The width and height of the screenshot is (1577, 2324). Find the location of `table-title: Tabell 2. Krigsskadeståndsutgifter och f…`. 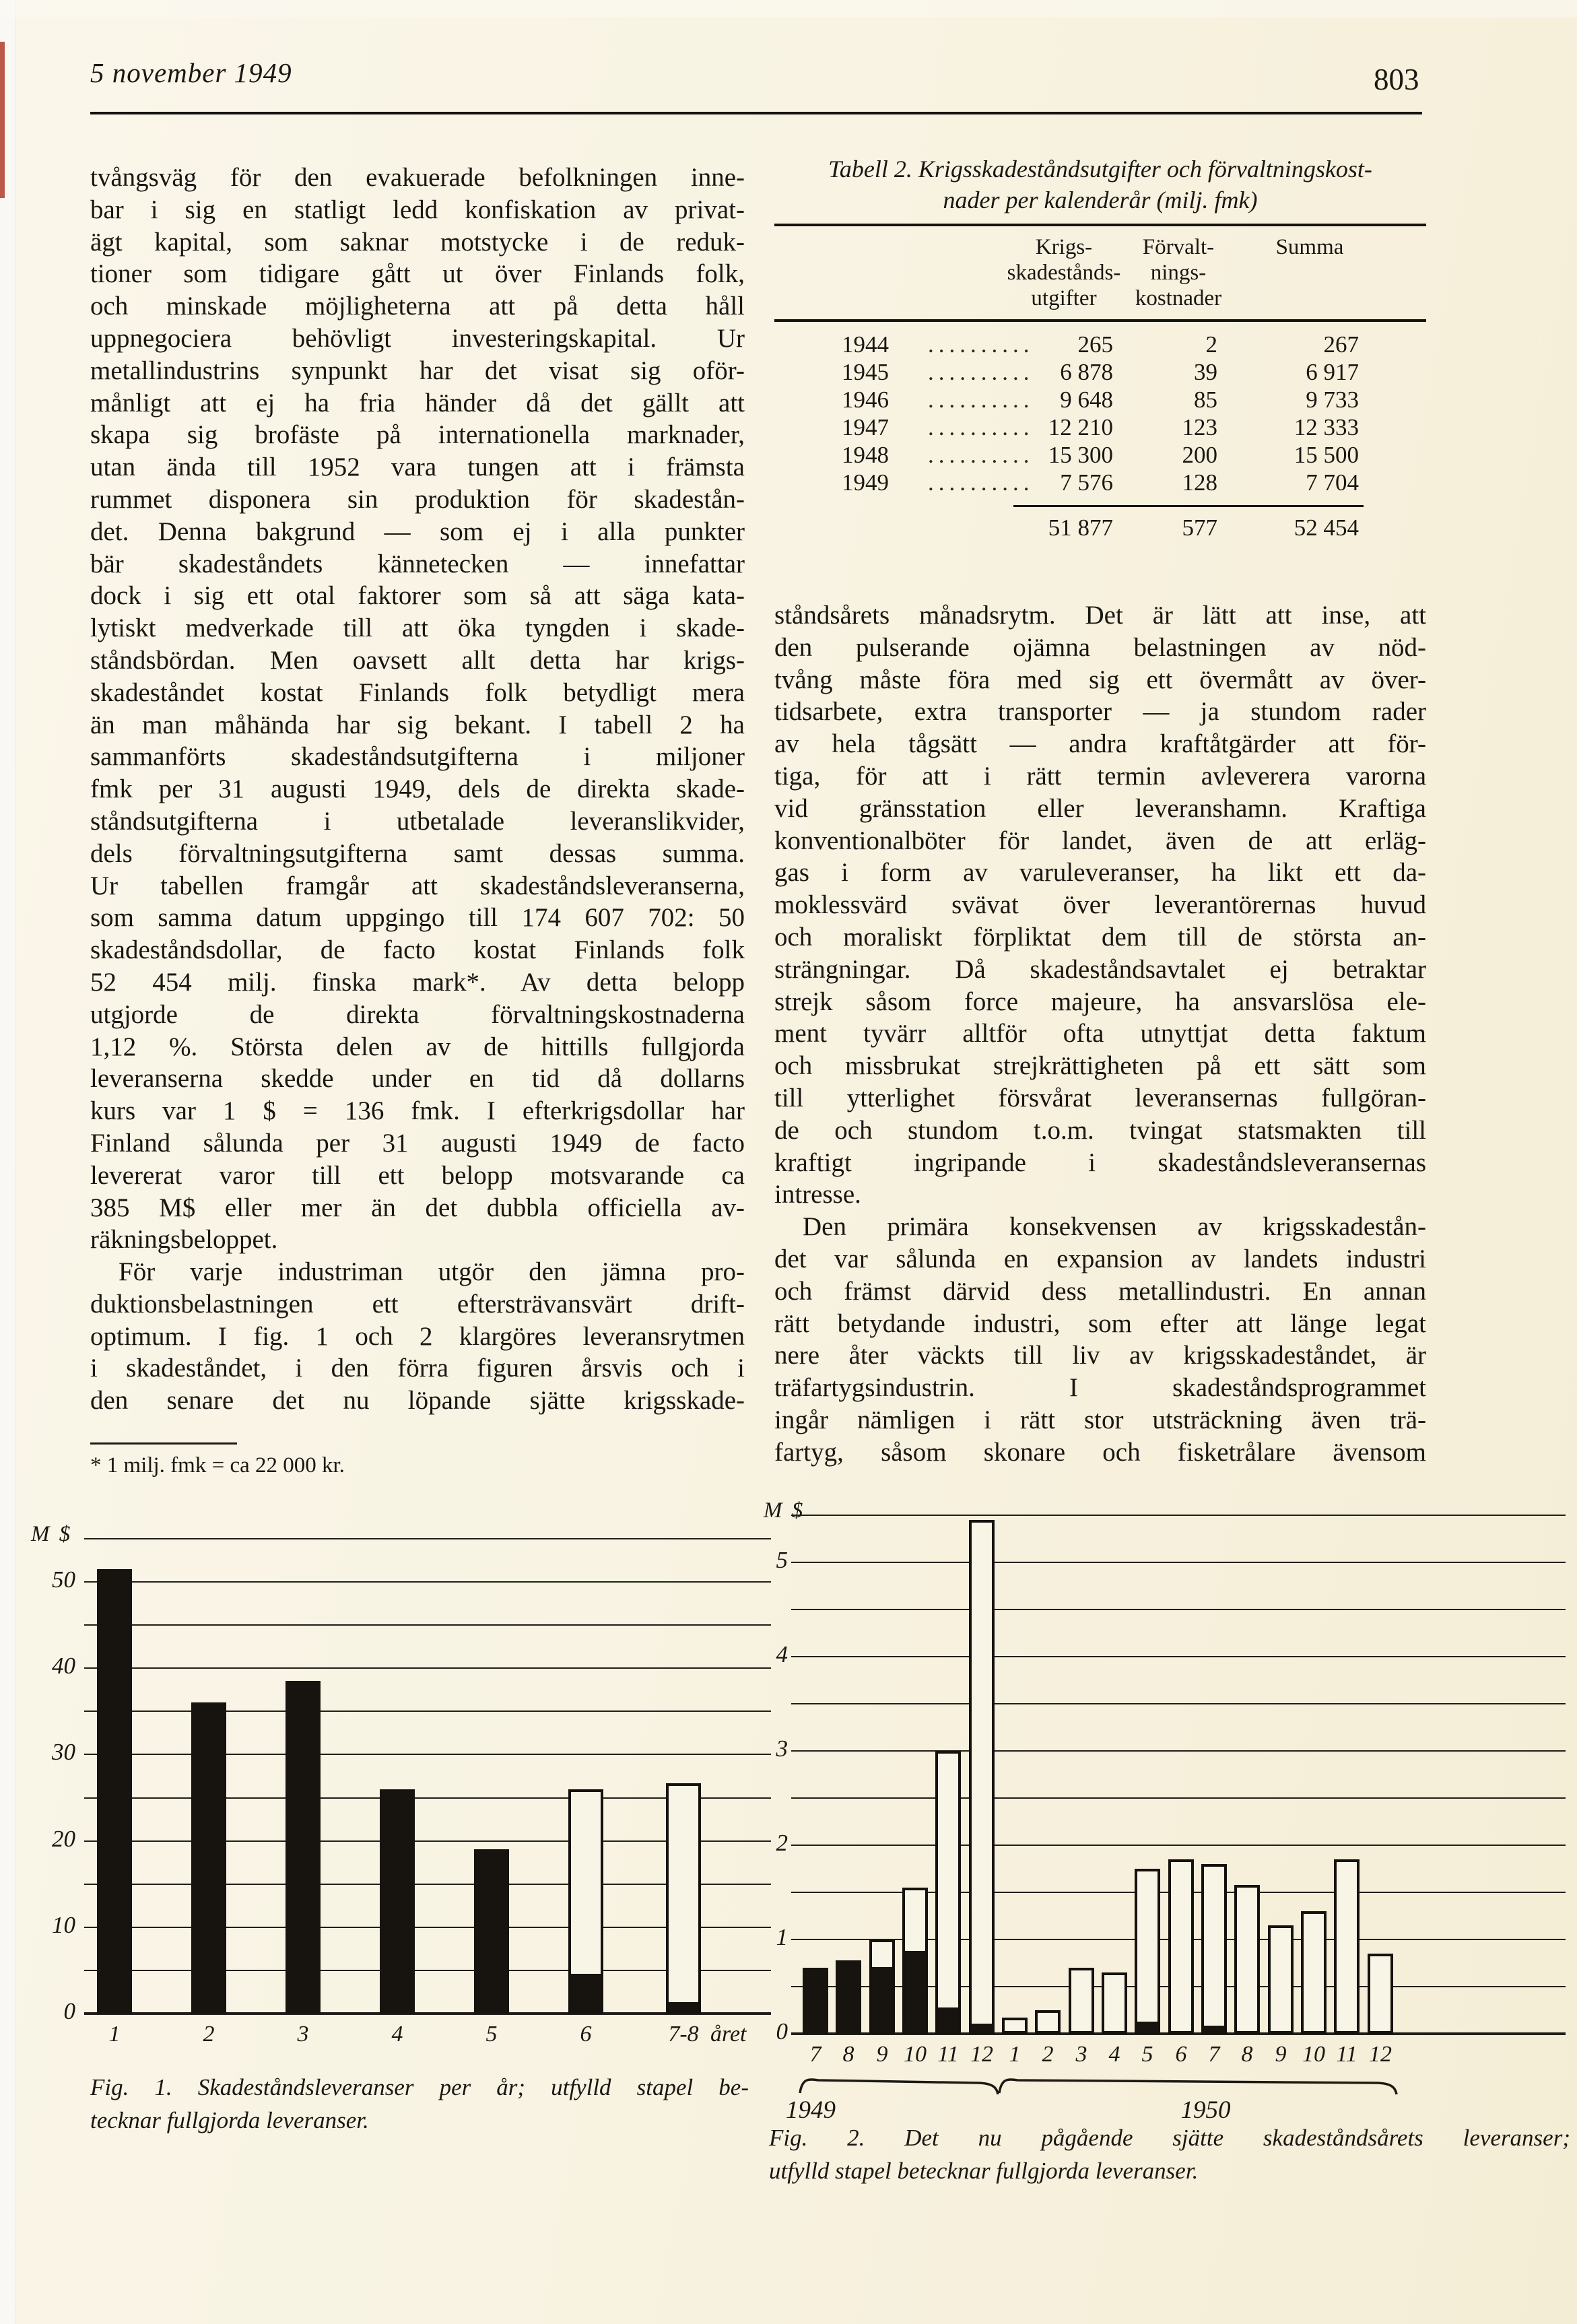

table-title: Tabell 2. Krigsskadeståndsutgifter och f… is located at coordinates (1100, 184).